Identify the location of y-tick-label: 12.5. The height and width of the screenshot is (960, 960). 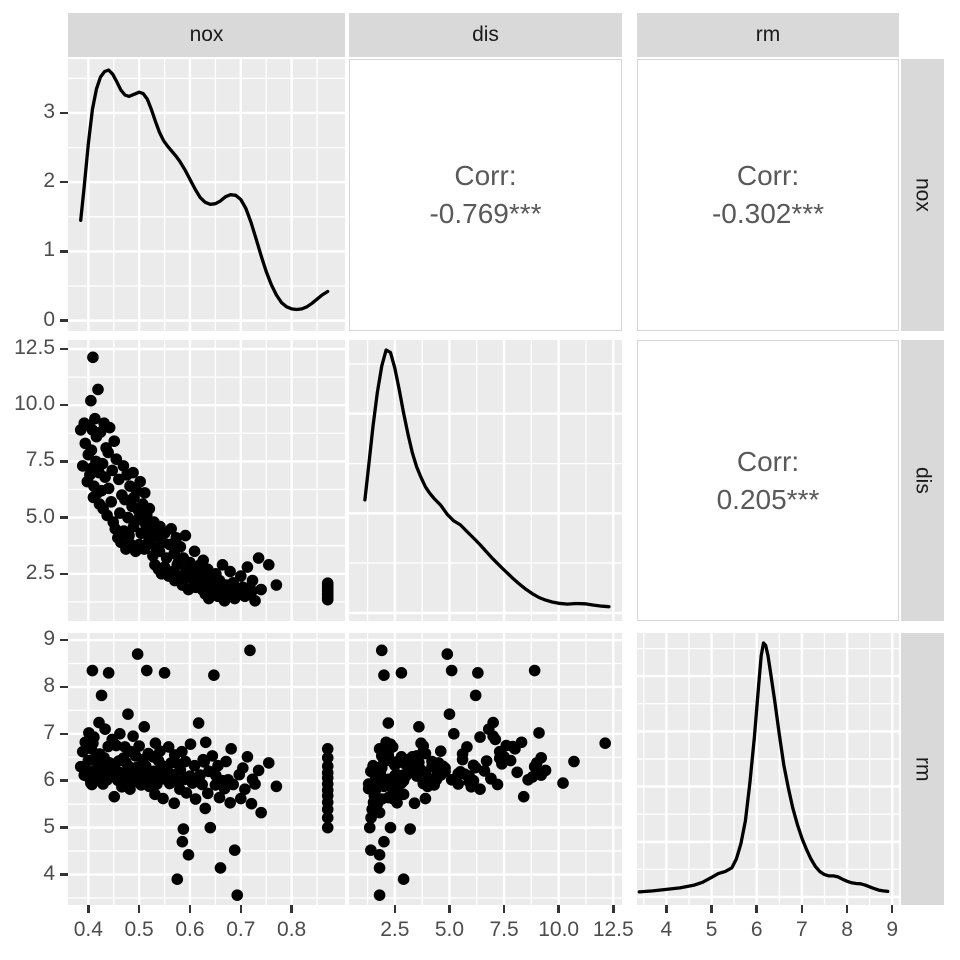
(34, 347).